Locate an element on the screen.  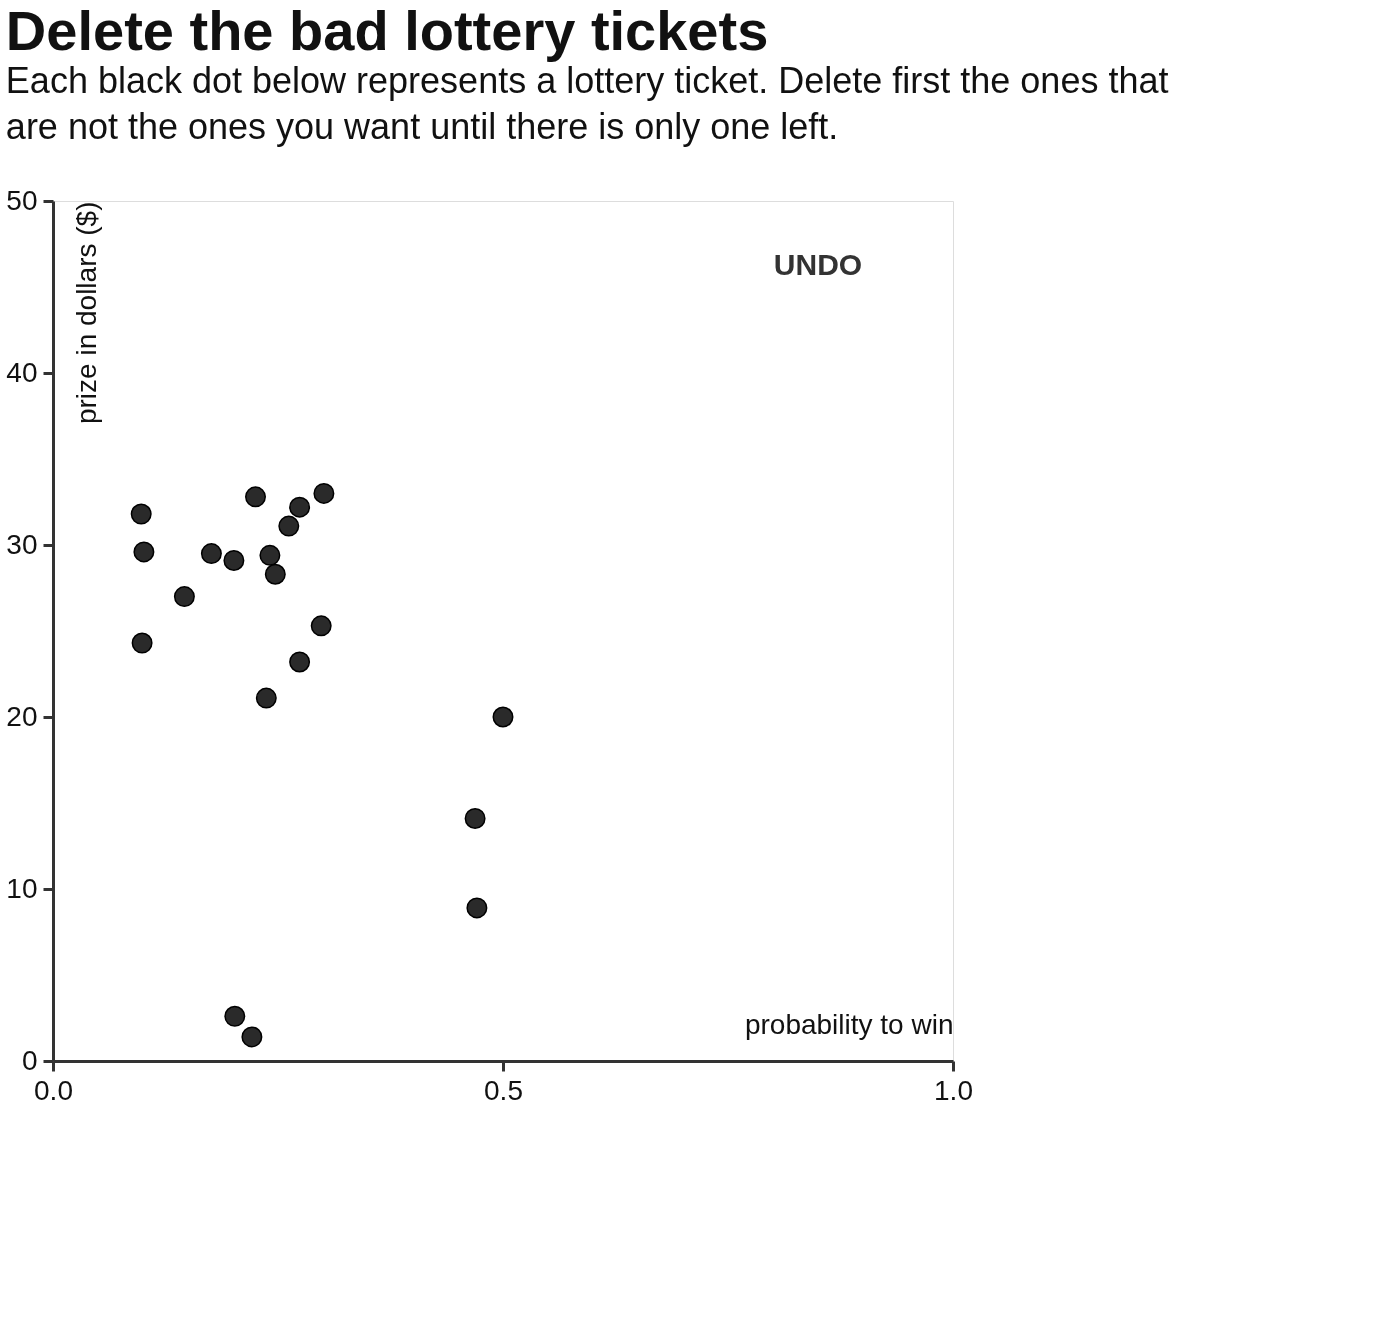
x-tick-label: 0.5 is located at coordinates (503, 1090).